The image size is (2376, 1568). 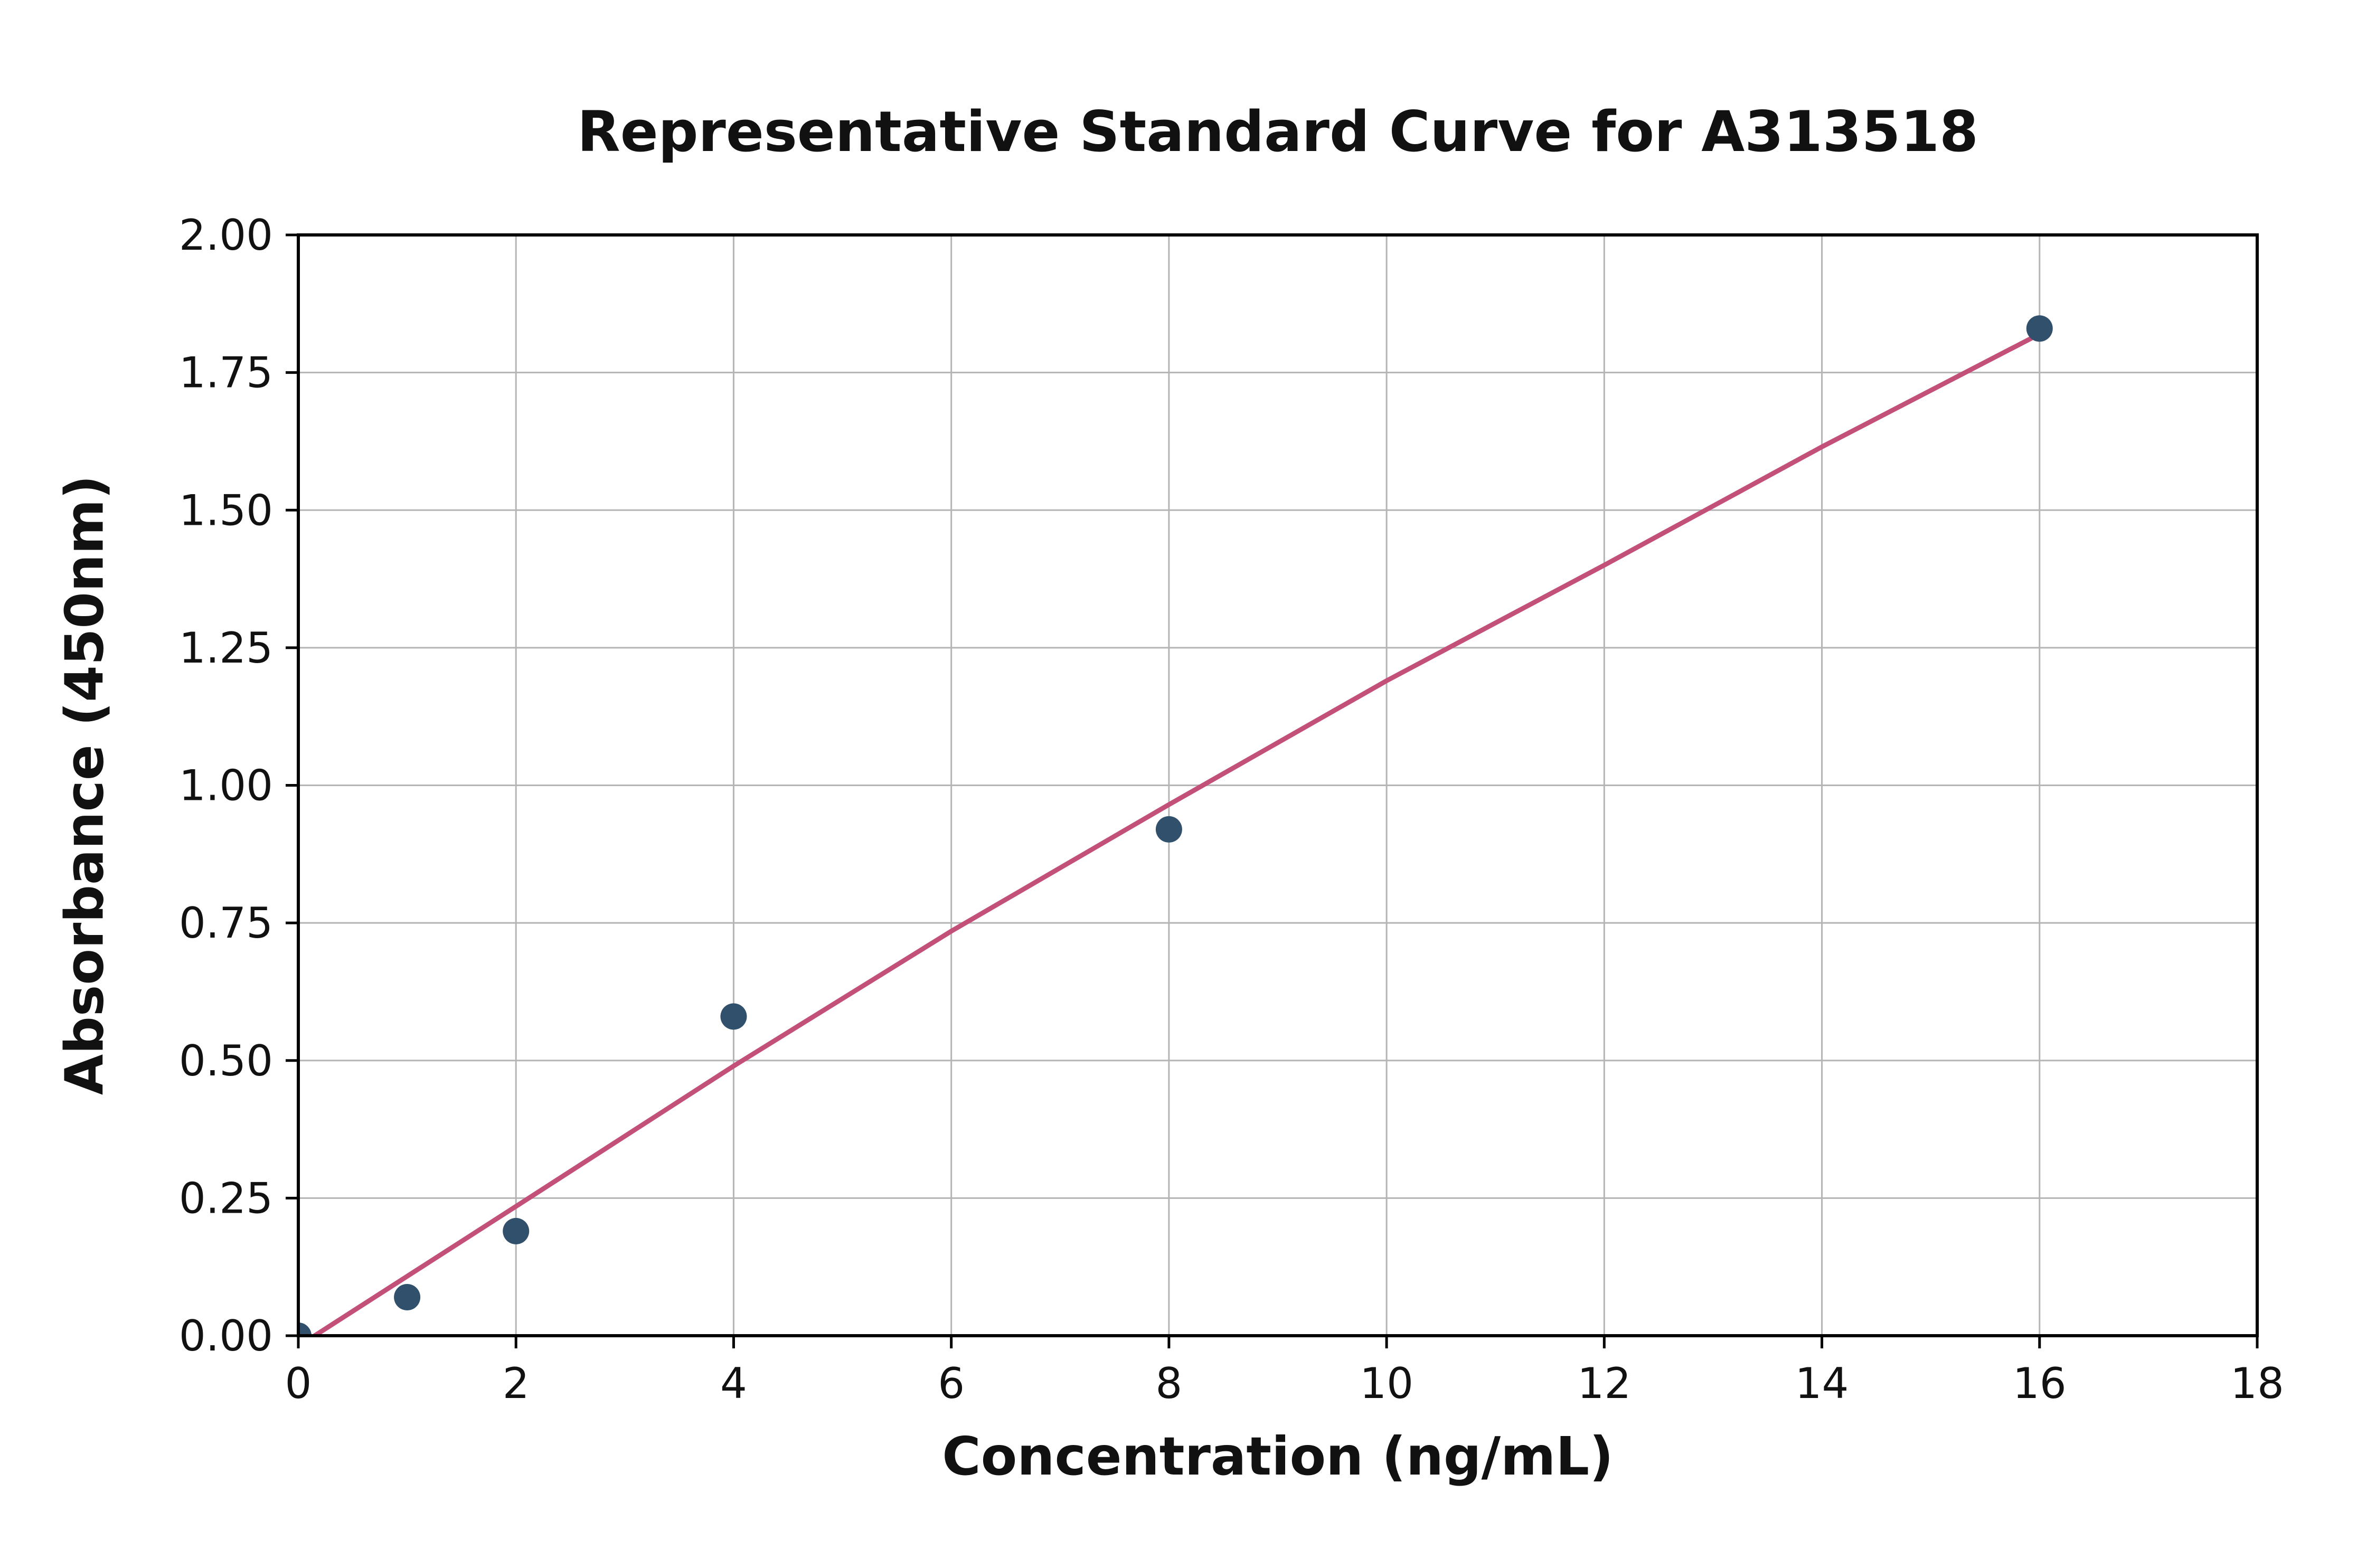 What do you see at coordinates (1387, 1384) in the screenshot?
I see `svg-text: 10` at bounding box center [1387, 1384].